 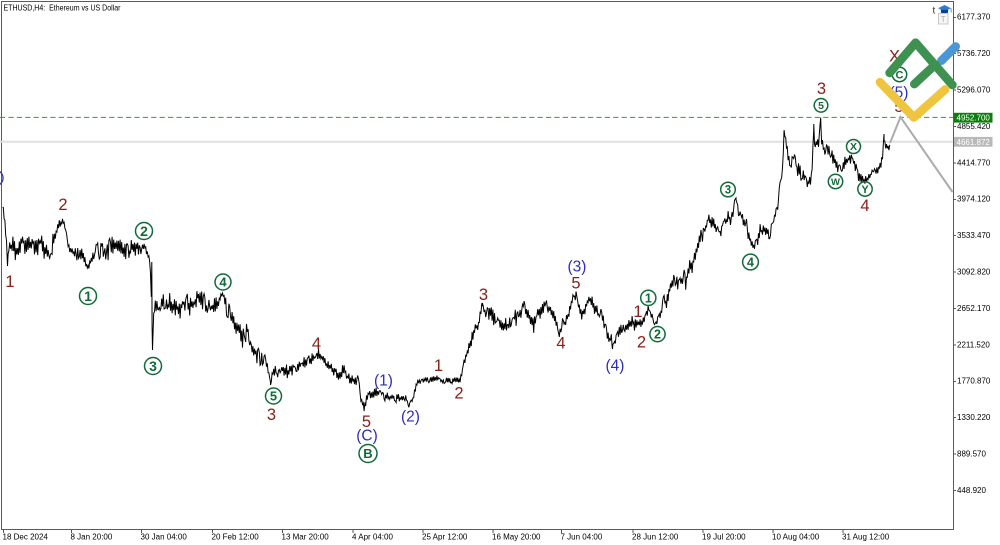 I want to click on svg-text: 20 Feb 12:00, so click(x=236, y=537).